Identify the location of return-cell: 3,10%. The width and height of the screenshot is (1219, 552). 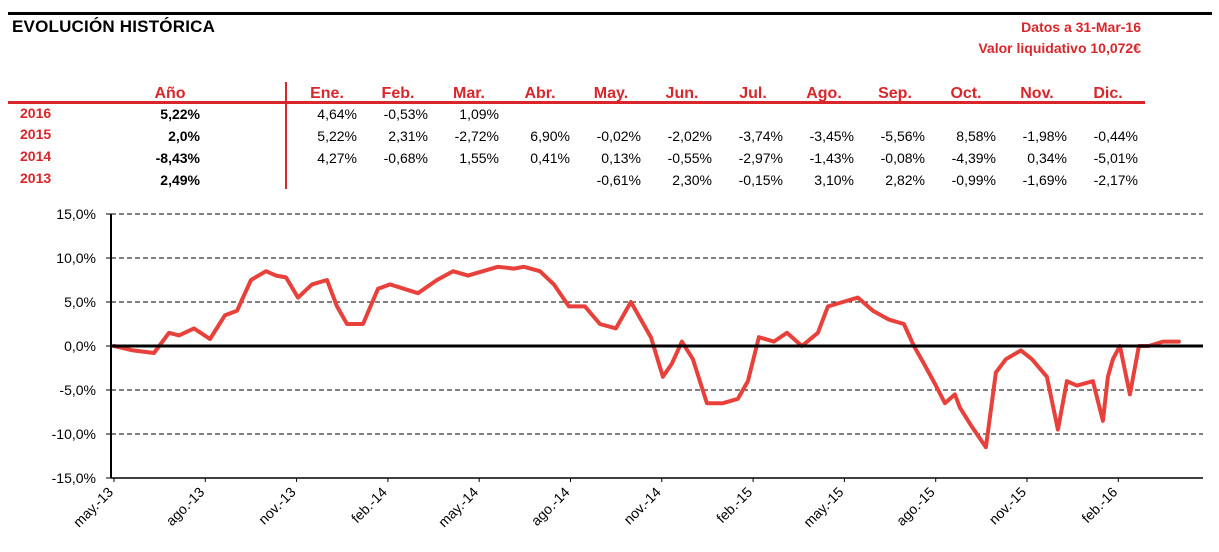
(834, 180).